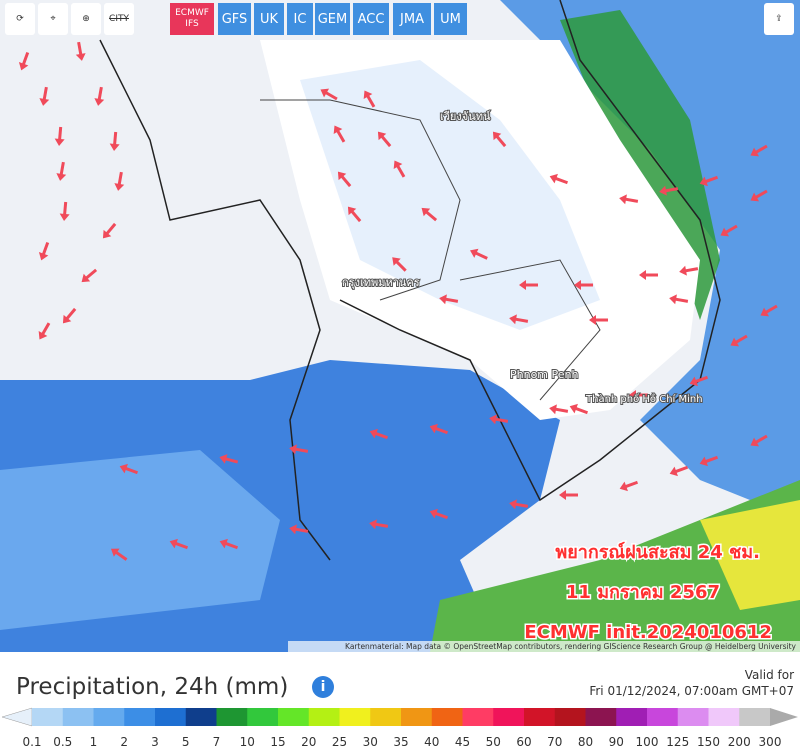 The height and width of the screenshot is (752, 800). I want to click on model-button: IC, so click(300, 19).